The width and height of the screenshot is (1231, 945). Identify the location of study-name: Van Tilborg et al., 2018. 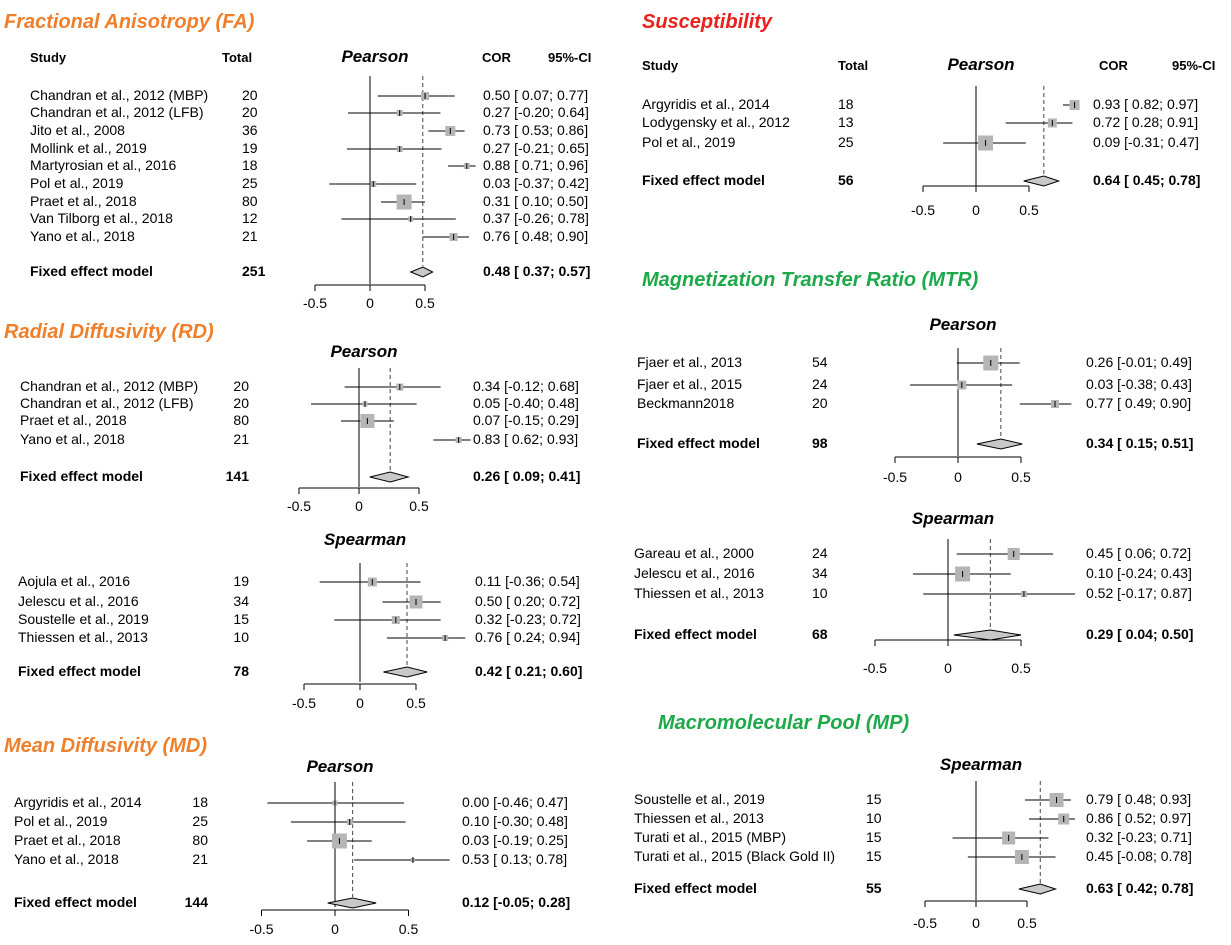
(101, 218).